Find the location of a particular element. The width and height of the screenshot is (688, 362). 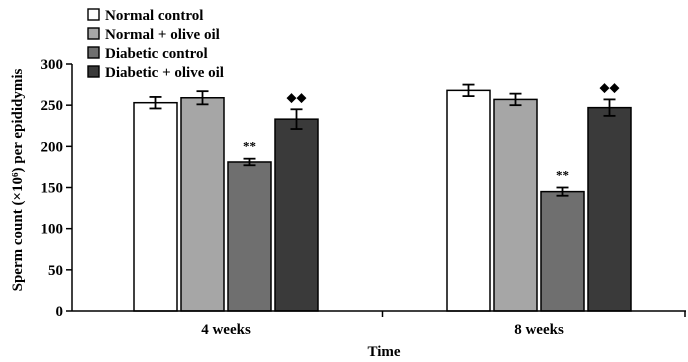

y-tick-label: 0 is located at coordinates (60, 312).